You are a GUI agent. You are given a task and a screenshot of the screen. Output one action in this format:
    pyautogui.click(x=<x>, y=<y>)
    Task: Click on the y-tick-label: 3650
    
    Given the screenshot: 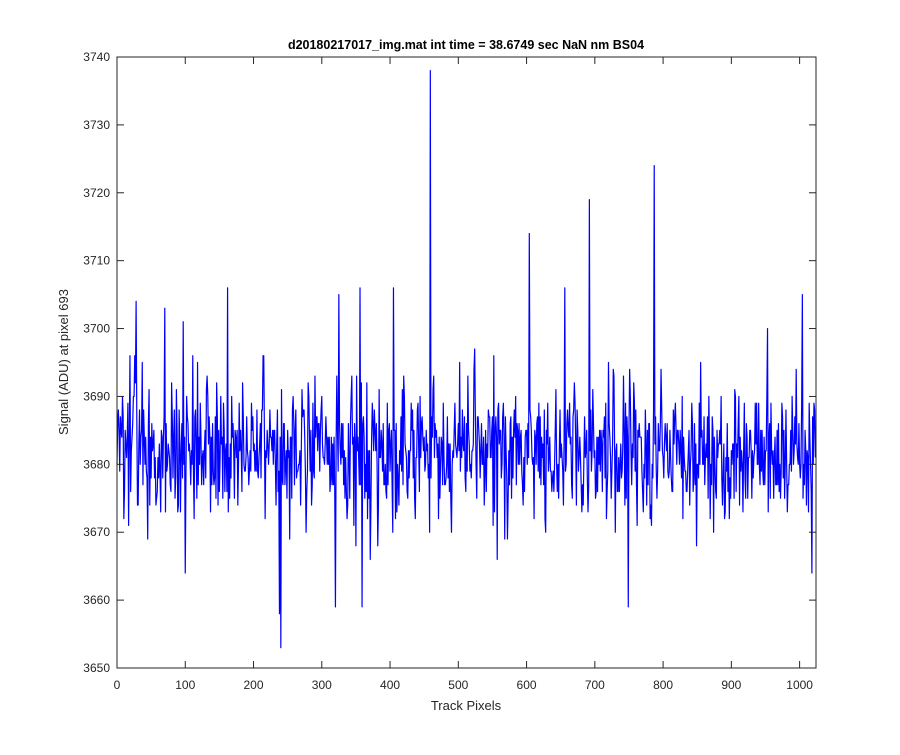 What is the action you would take?
    pyautogui.click(x=96, y=668)
    